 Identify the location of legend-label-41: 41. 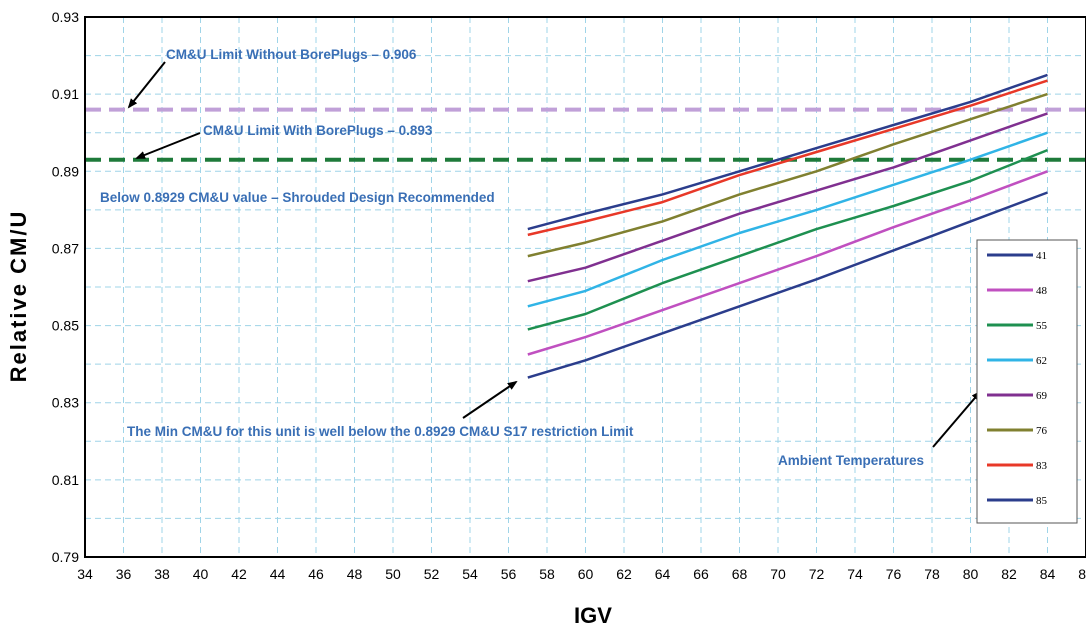
(1041, 256).